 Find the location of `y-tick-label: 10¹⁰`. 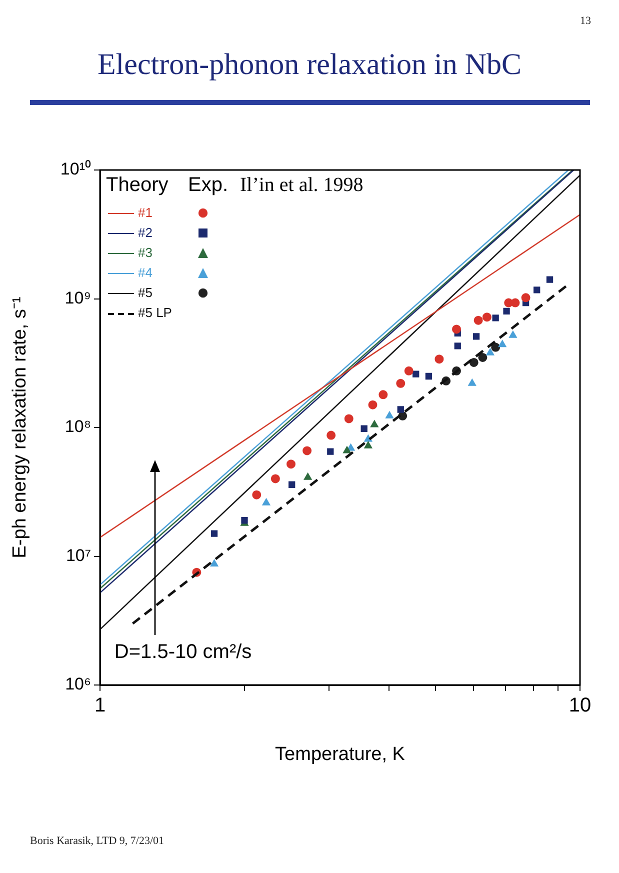

y-tick-label: 10¹⁰ is located at coordinates (75, 169).